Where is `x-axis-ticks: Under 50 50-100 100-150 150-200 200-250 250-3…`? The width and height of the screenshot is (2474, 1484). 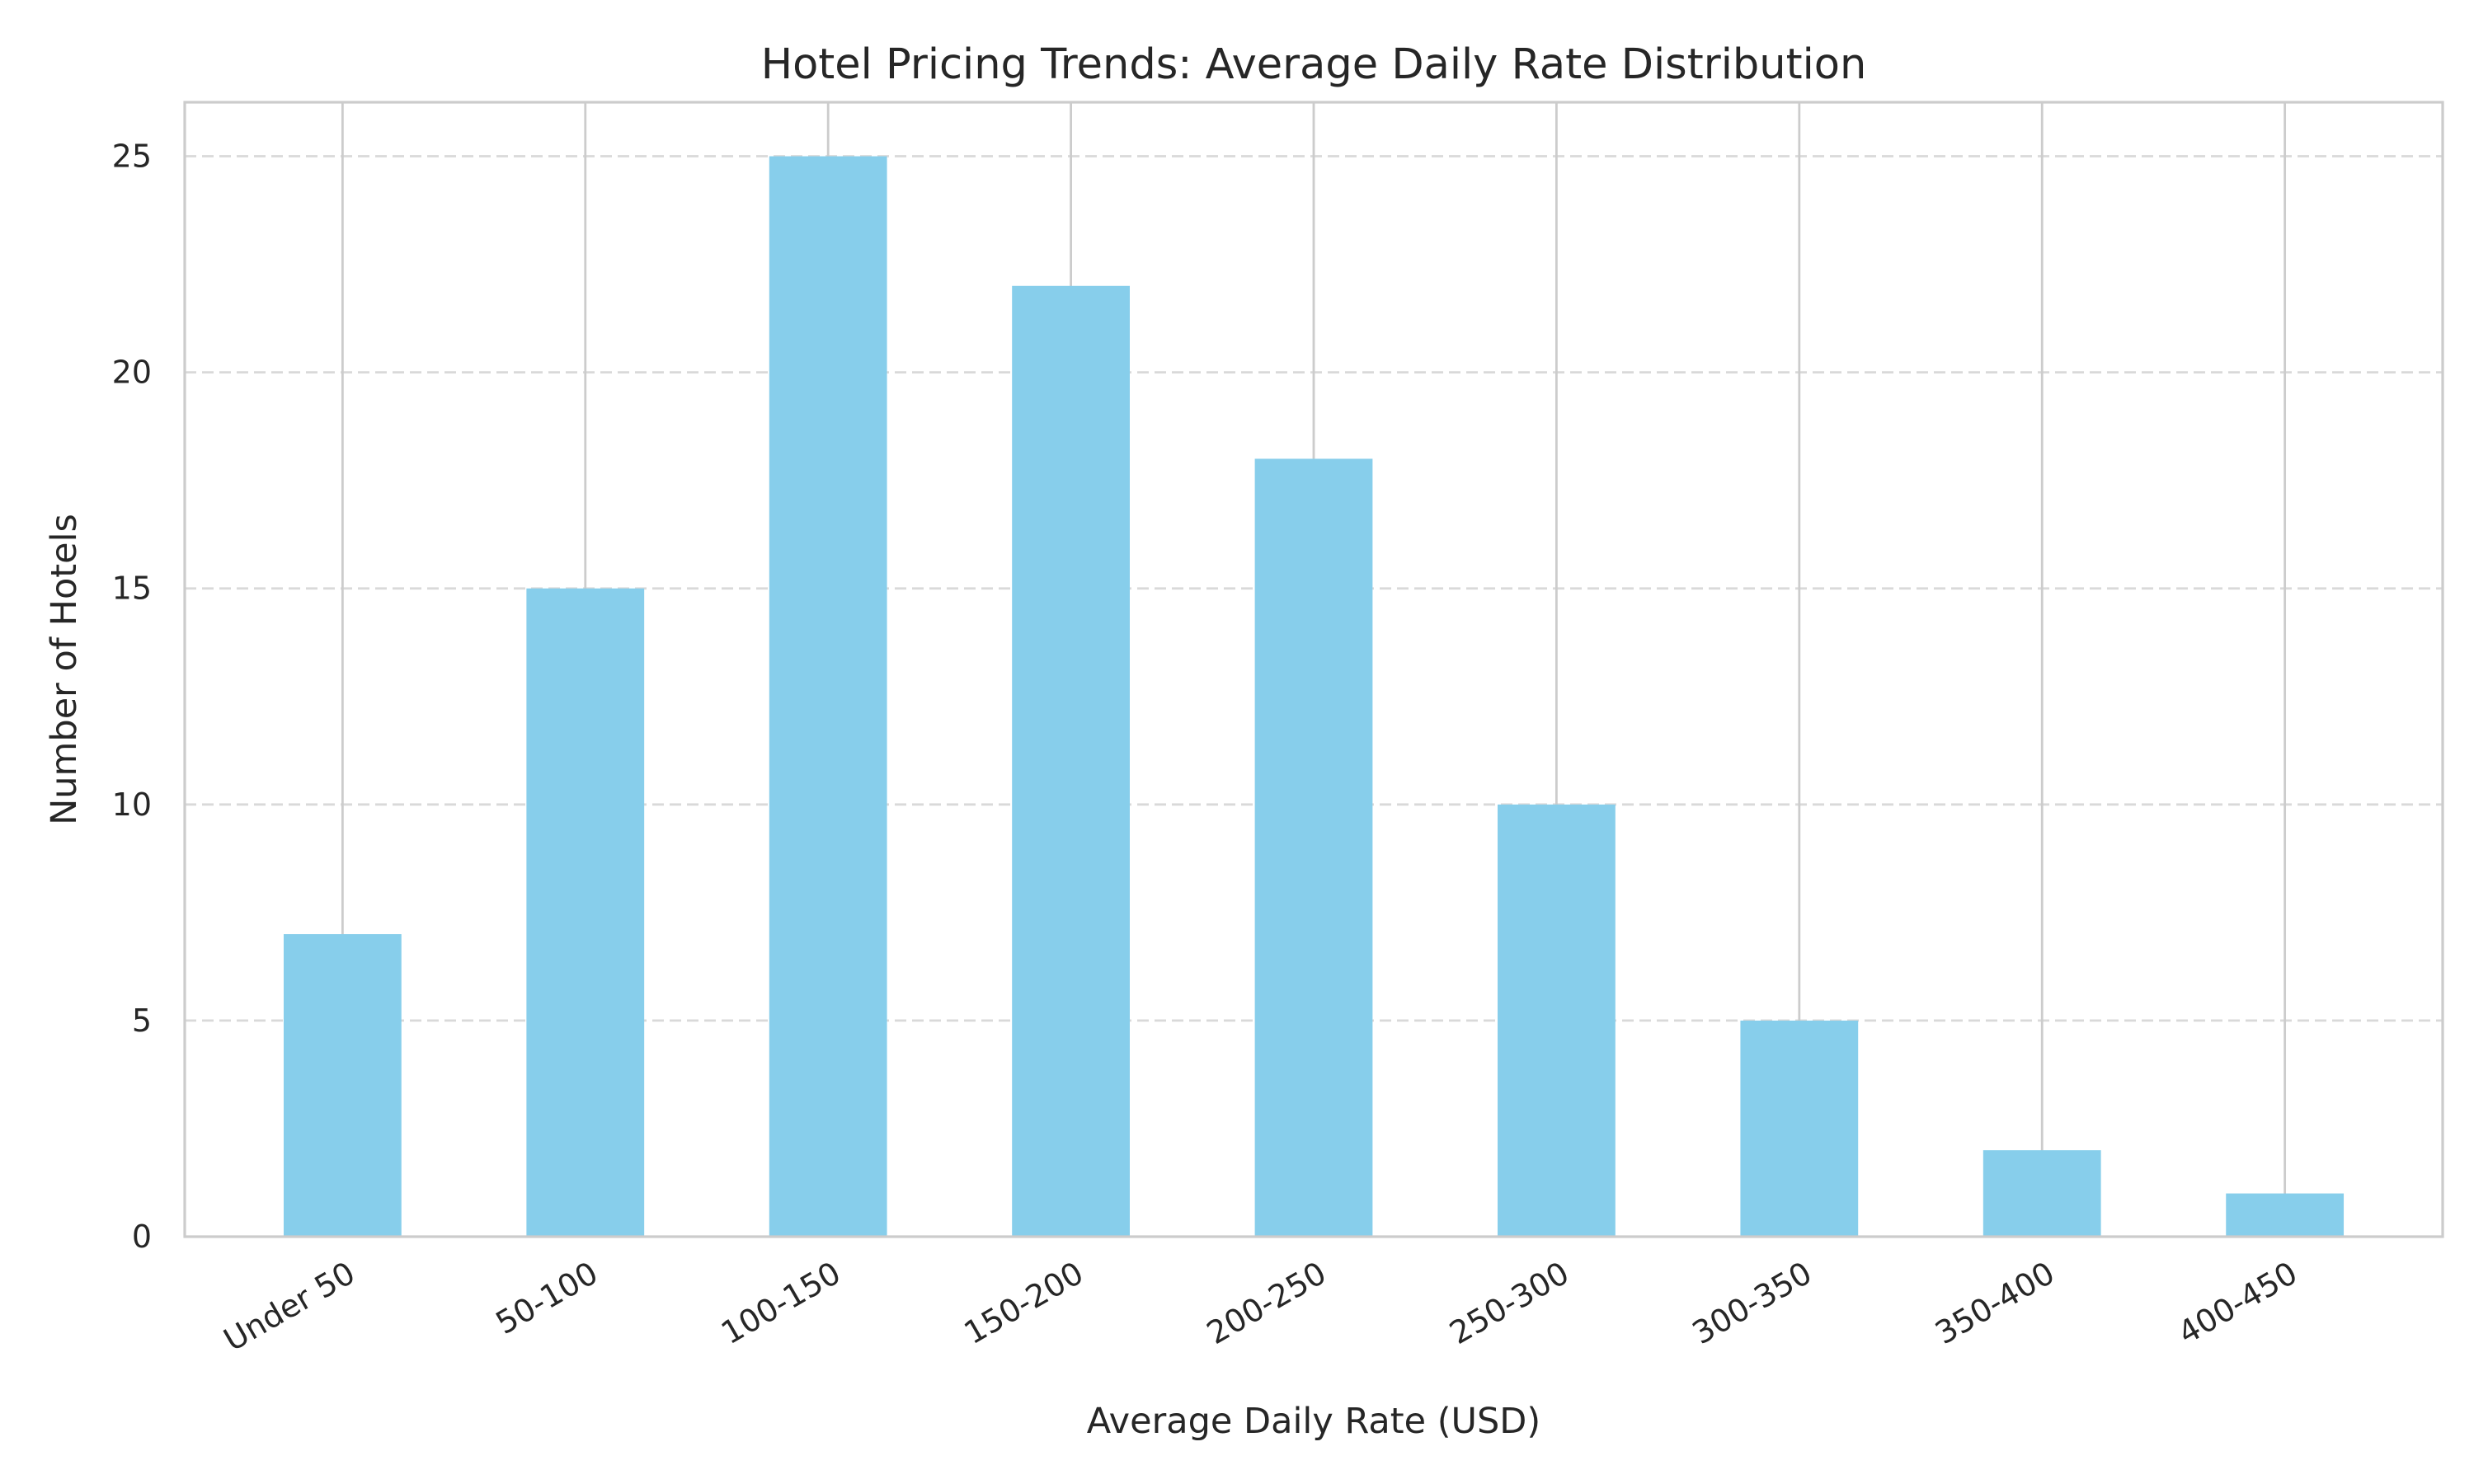 x-axis-ticks: Under 50 50-100 100-150 150-200 200-250 250-3… is located at coordinates (1260, 1307).